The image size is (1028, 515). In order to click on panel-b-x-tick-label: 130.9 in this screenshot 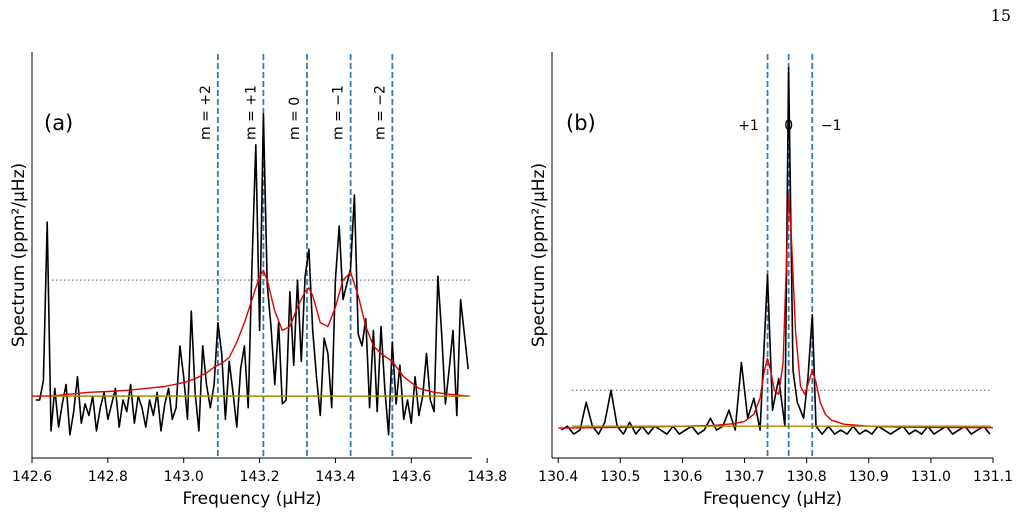, I will do `click(869, 477)`.